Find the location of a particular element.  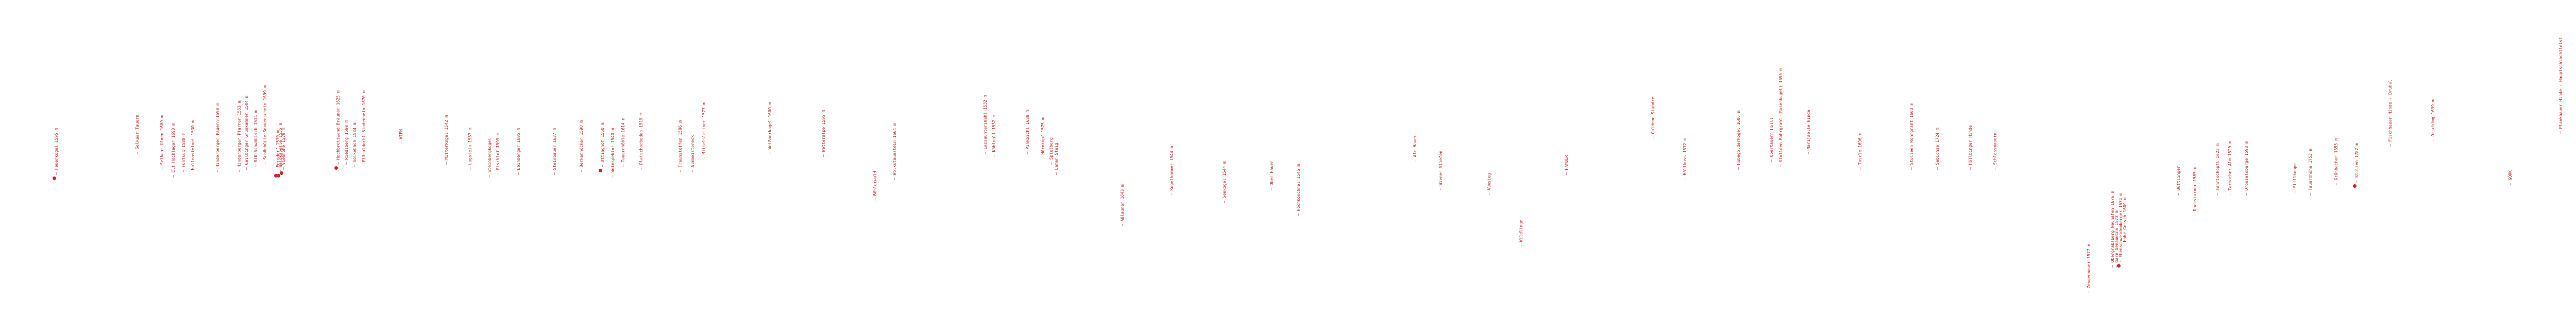

place-label-stolleen-rohrgraht-1603-m: — Stolleen Rohrgraht 1603 m is located at coordinates (1911, 136).